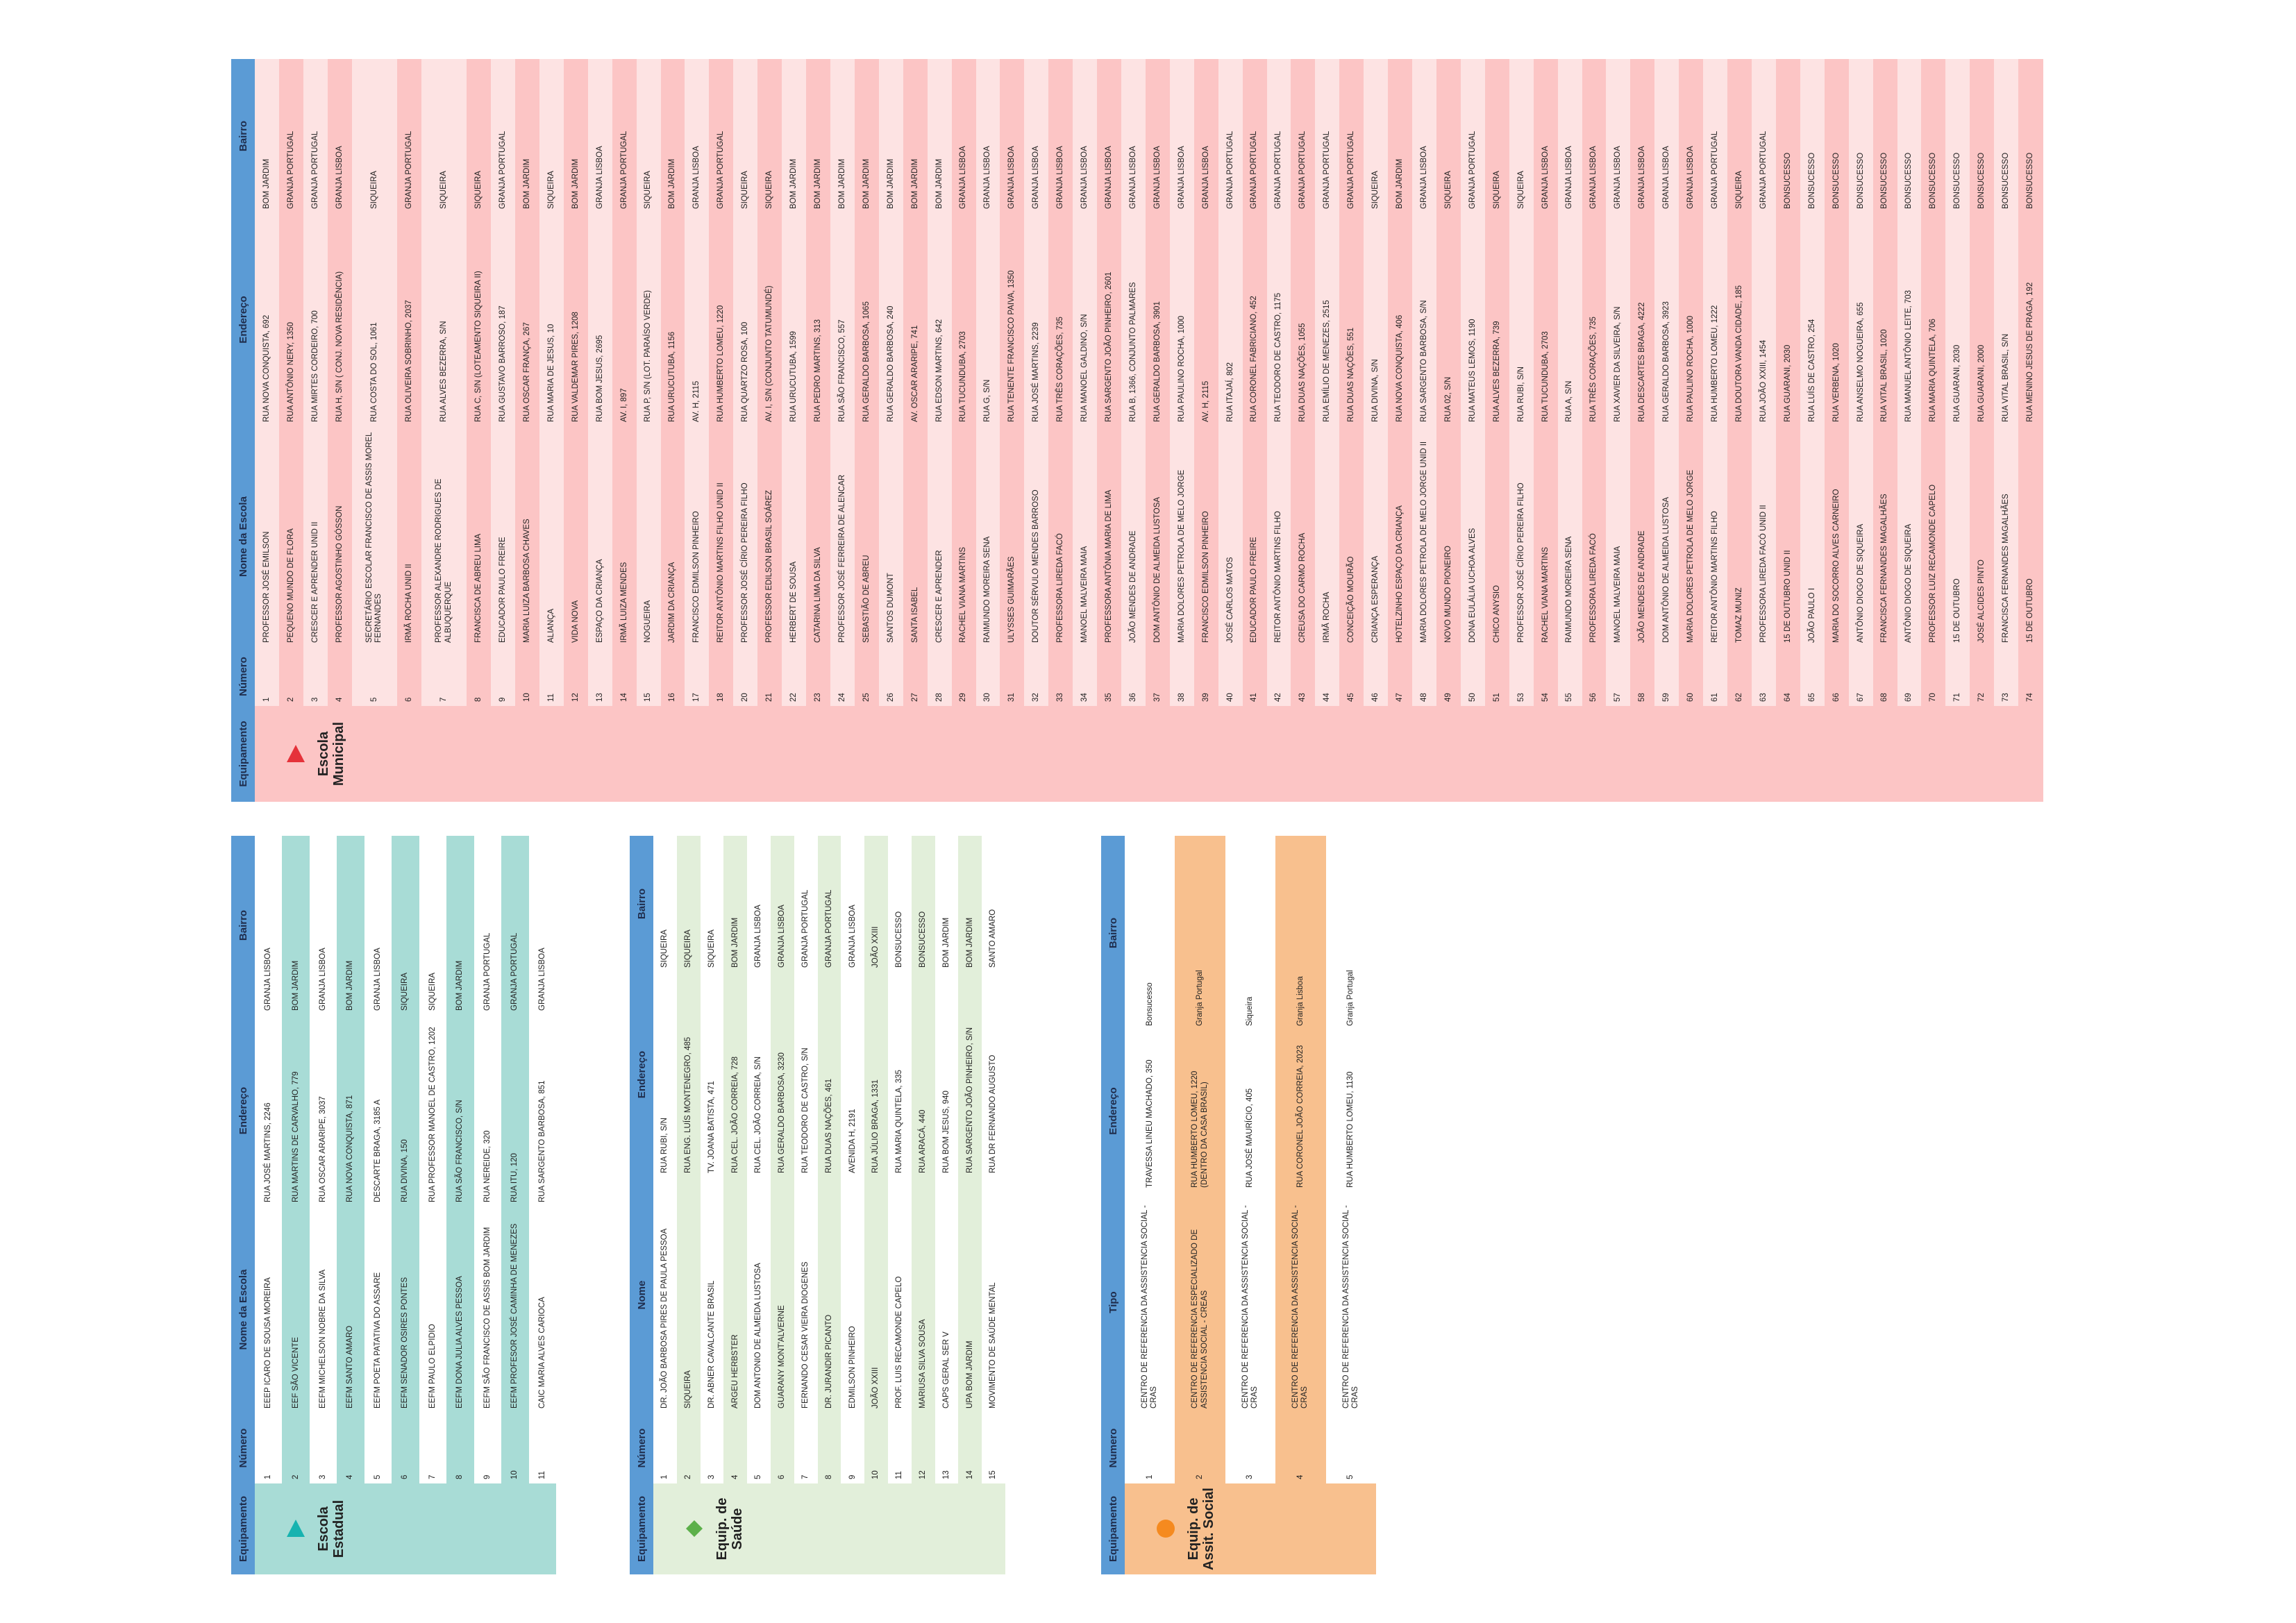 This screenshot has width=2296, height=1623. What do you see at coordinates (1157, 697) in the screenshot?
I see `row-number: 37` at bounding box center [1157, 697].